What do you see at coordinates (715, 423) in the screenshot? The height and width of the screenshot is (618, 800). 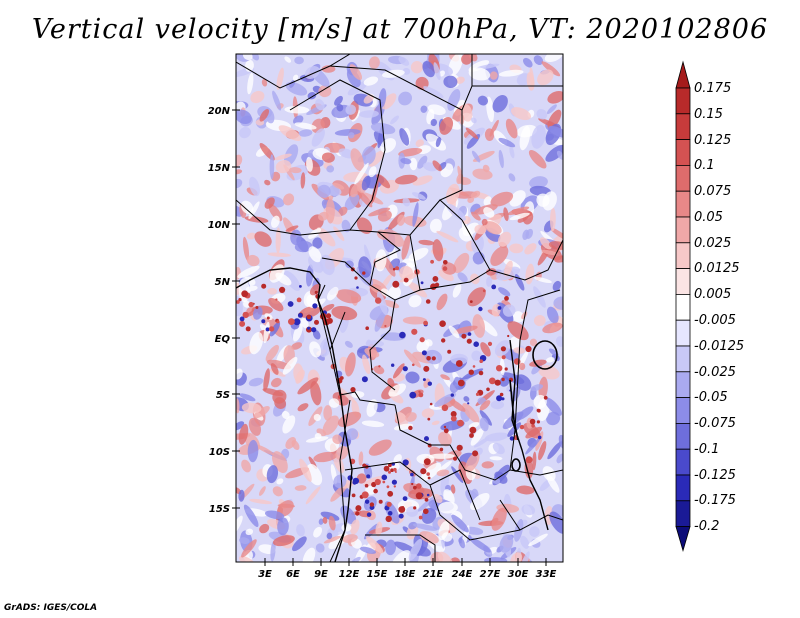 I see `colorbar-label: -0.075` at bounding box center [715, 423].